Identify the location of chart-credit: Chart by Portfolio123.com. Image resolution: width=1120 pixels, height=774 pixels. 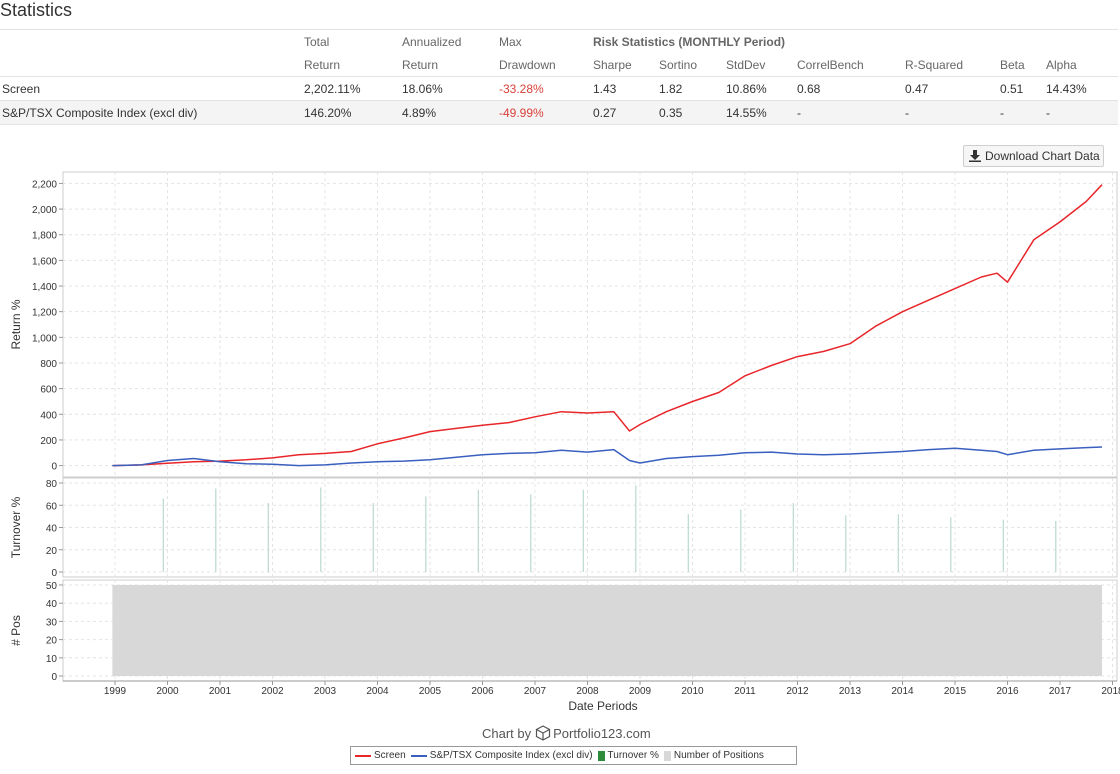
(566, 733).